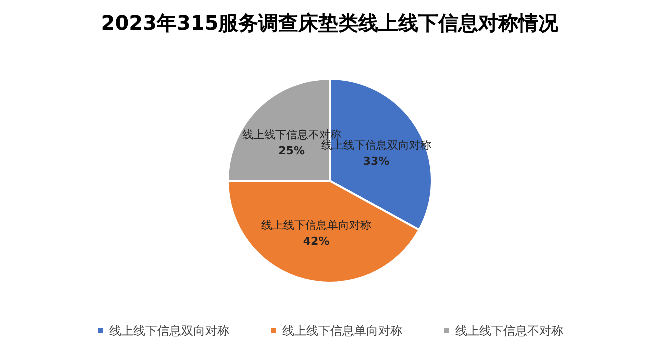 This screenshot has height=348, width=660. What do you see at coordinates (291, 151) in the screenshot?
I see `data-label: 25%` at bounding box center [291, 151].